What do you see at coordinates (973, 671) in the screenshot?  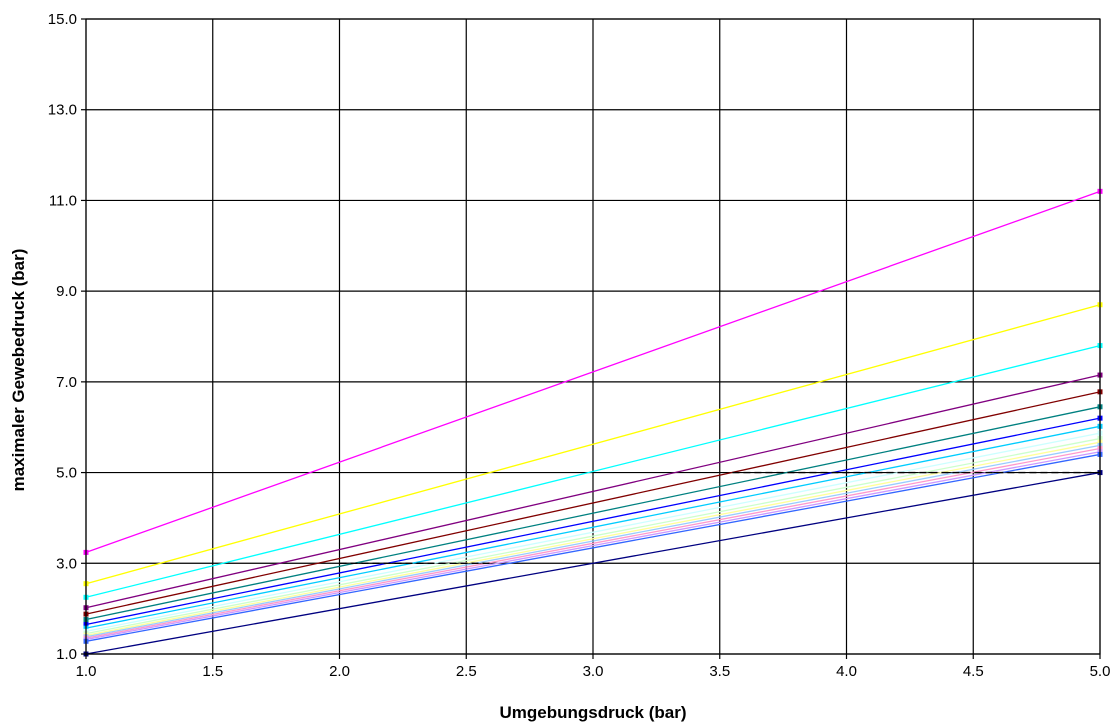 I see `x-tick-label: 4.5` at bounding box center [973, 671].